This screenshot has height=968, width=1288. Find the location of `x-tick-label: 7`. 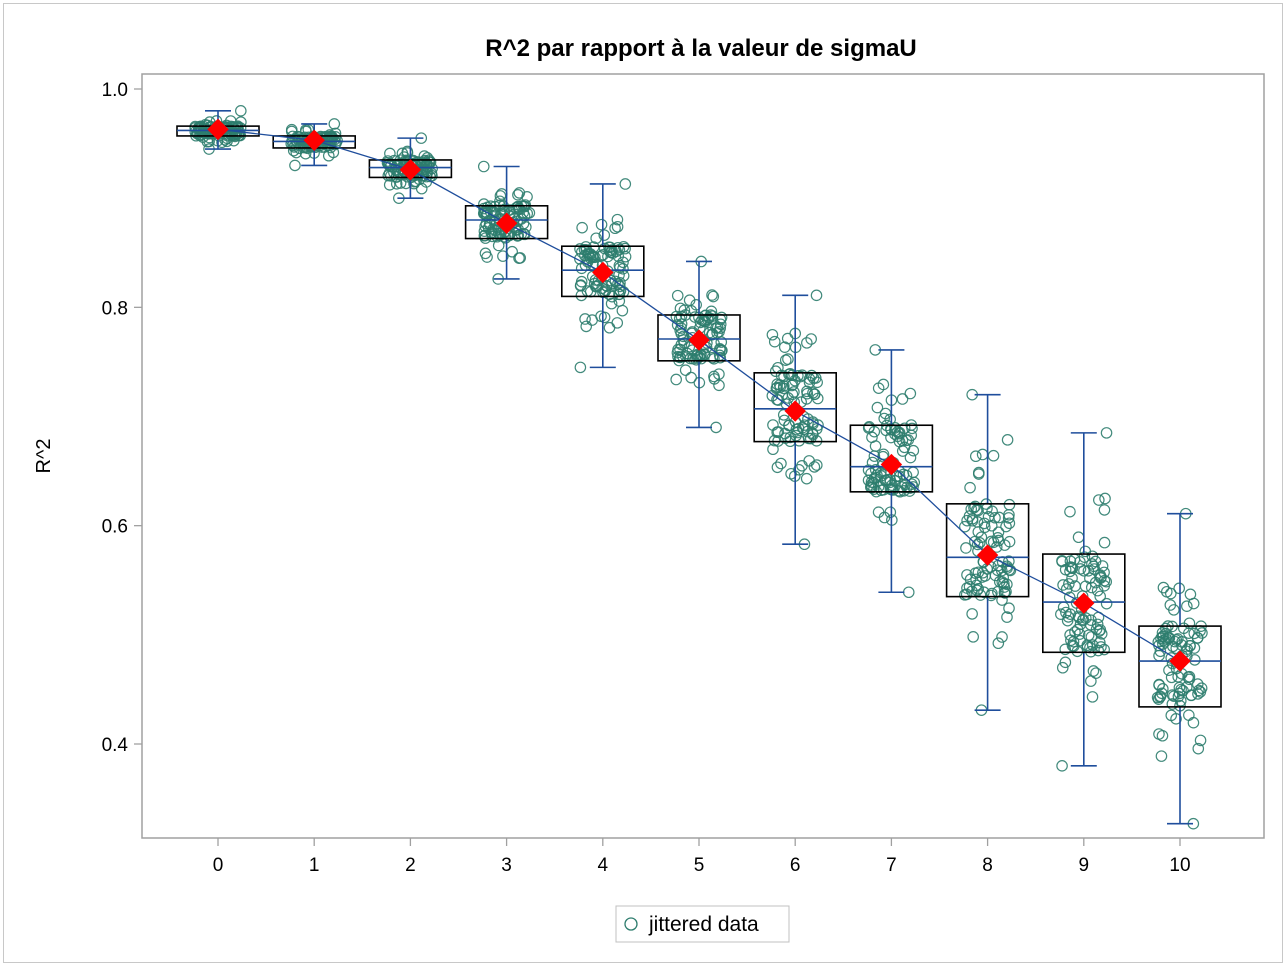

x-tick-label: 7 is located at coordinates (891, 865).